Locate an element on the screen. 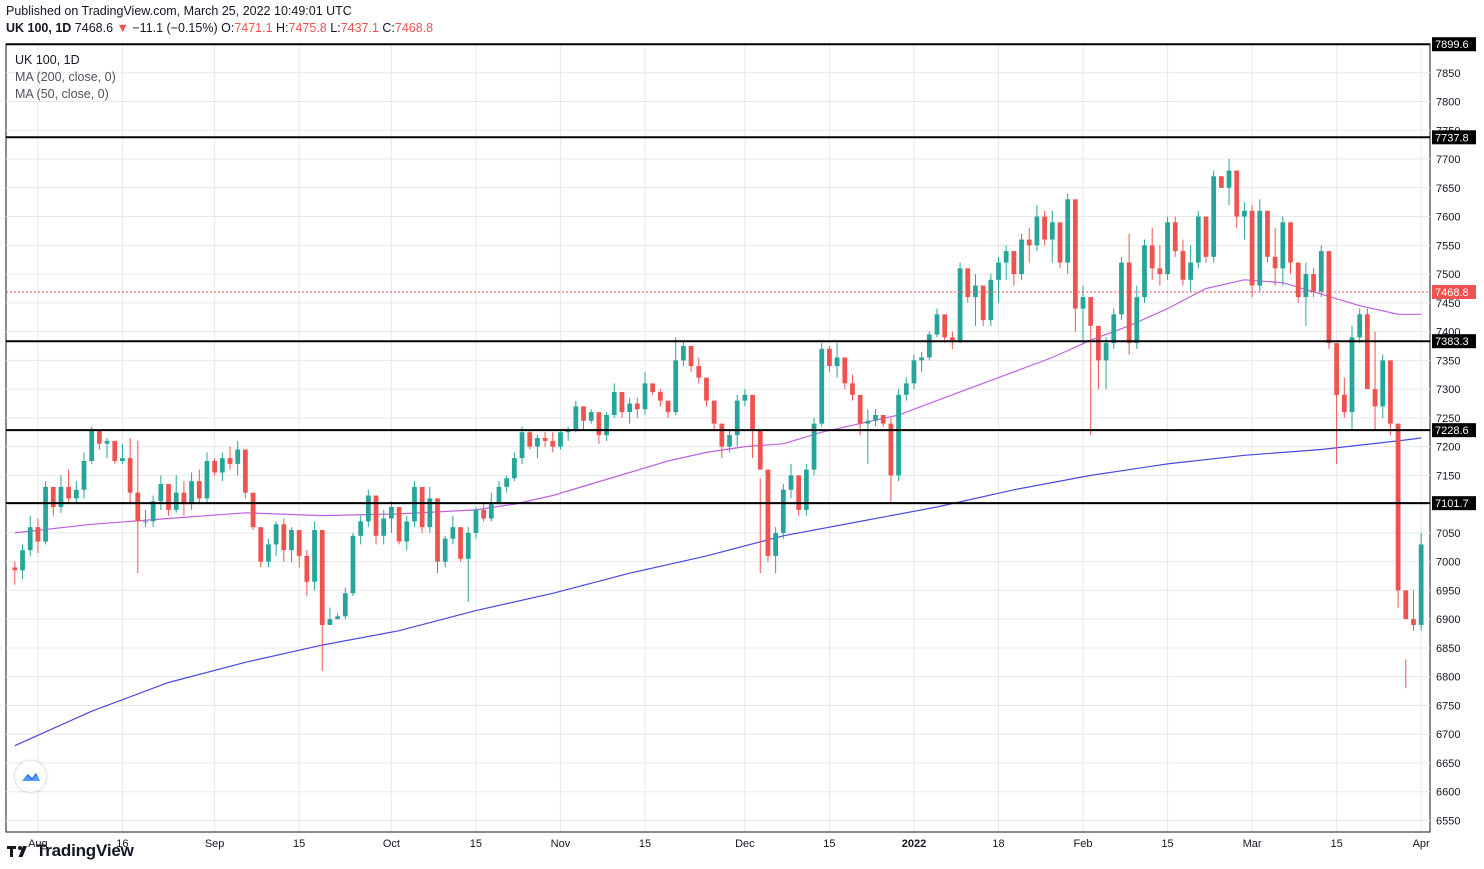 The height and width of the screenshot is (869, 1484). x-tick-label: 16 is located at coordinates (122, 844).